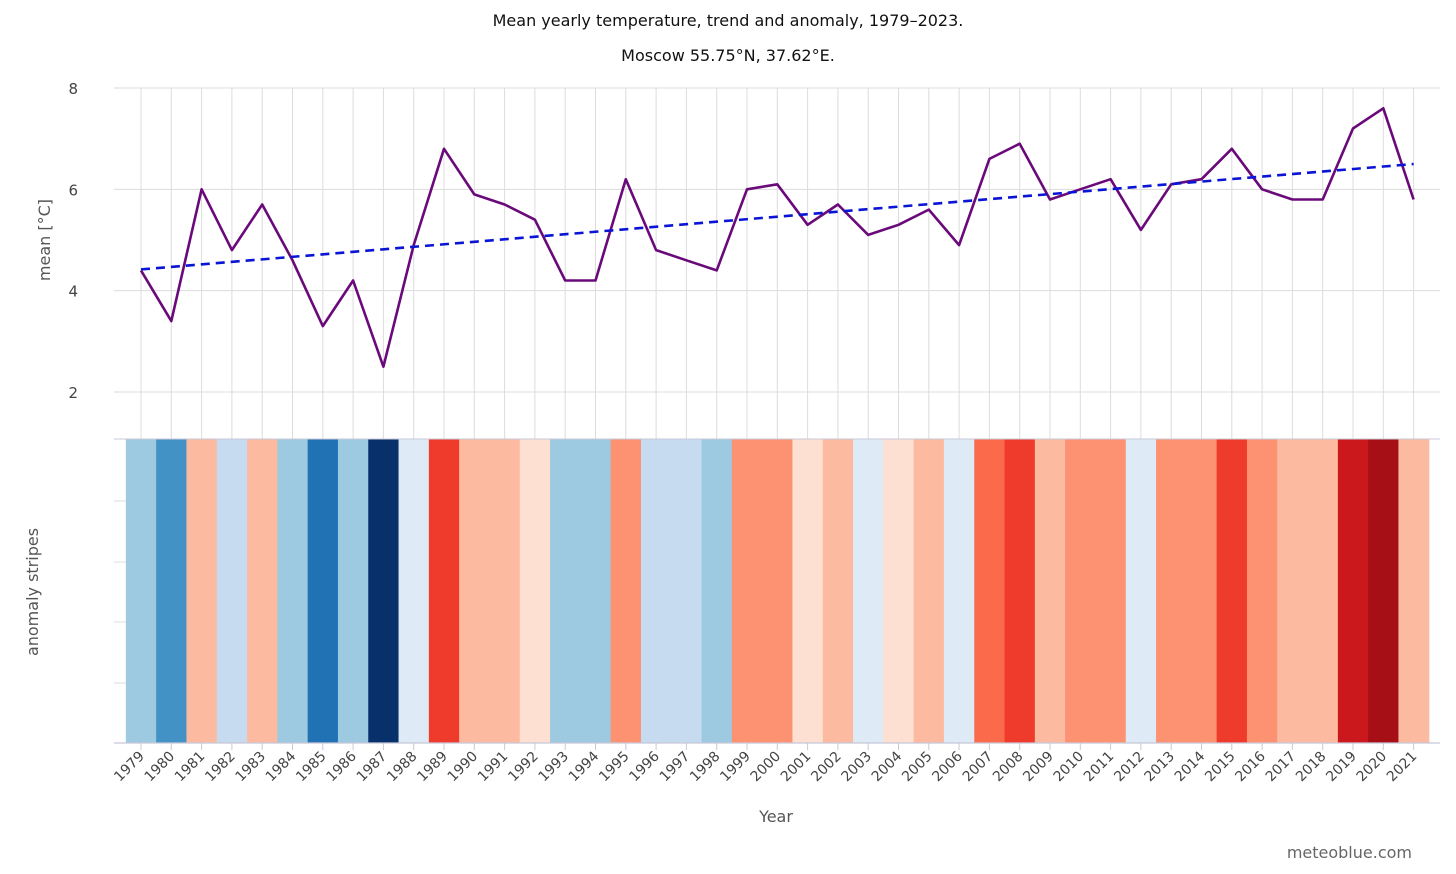 The height and width of the screenshot is (874, 1456). Describe the element at coordinates (717, 591) in the screenshot. I see `anomaly-stripe-1998` at that location.